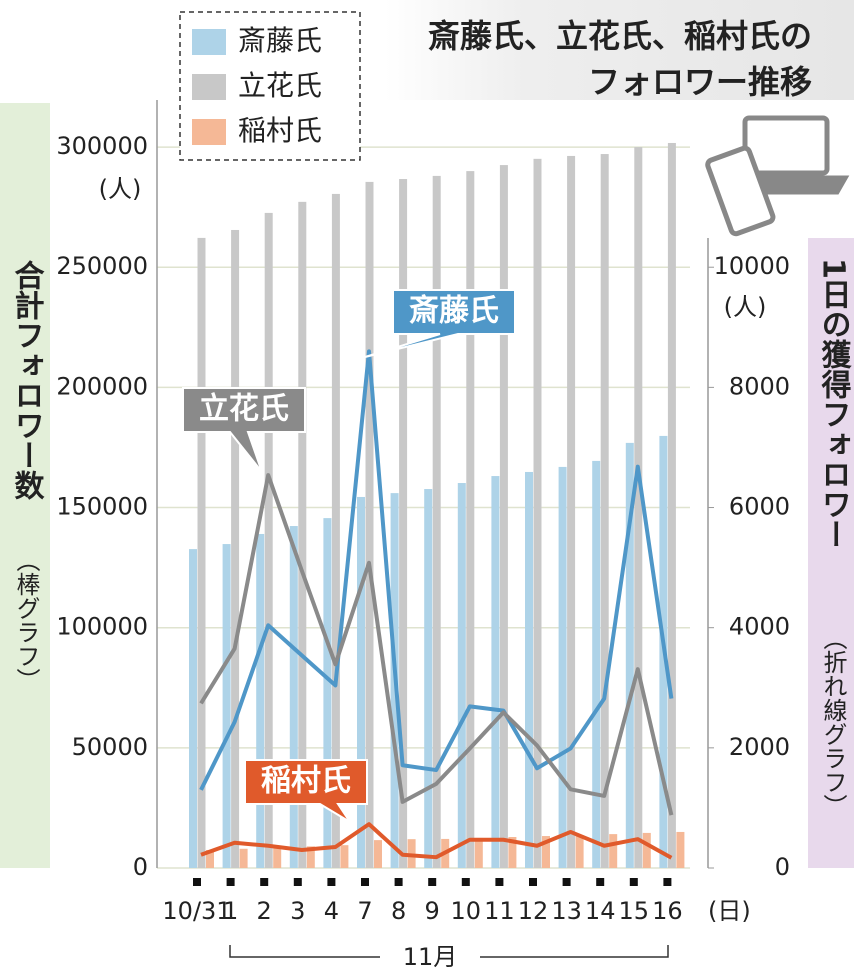 The height and width of the screenshot is (977, 854). Describe the element at coordinates (26, 620) in the screenshot. I see `y-axis-note: （棒グラフ）` at that location.